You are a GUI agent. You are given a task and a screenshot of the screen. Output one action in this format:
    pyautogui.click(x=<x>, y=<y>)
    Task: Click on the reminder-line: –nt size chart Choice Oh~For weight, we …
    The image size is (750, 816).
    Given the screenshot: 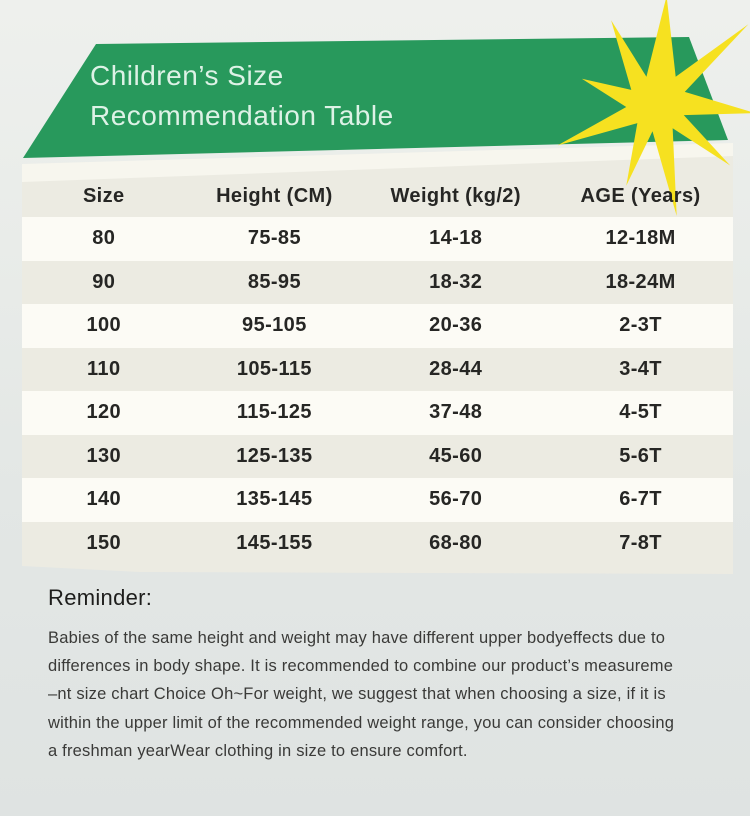 What is the action you would take?
    pyautogui.click(x=357, y=694)
    